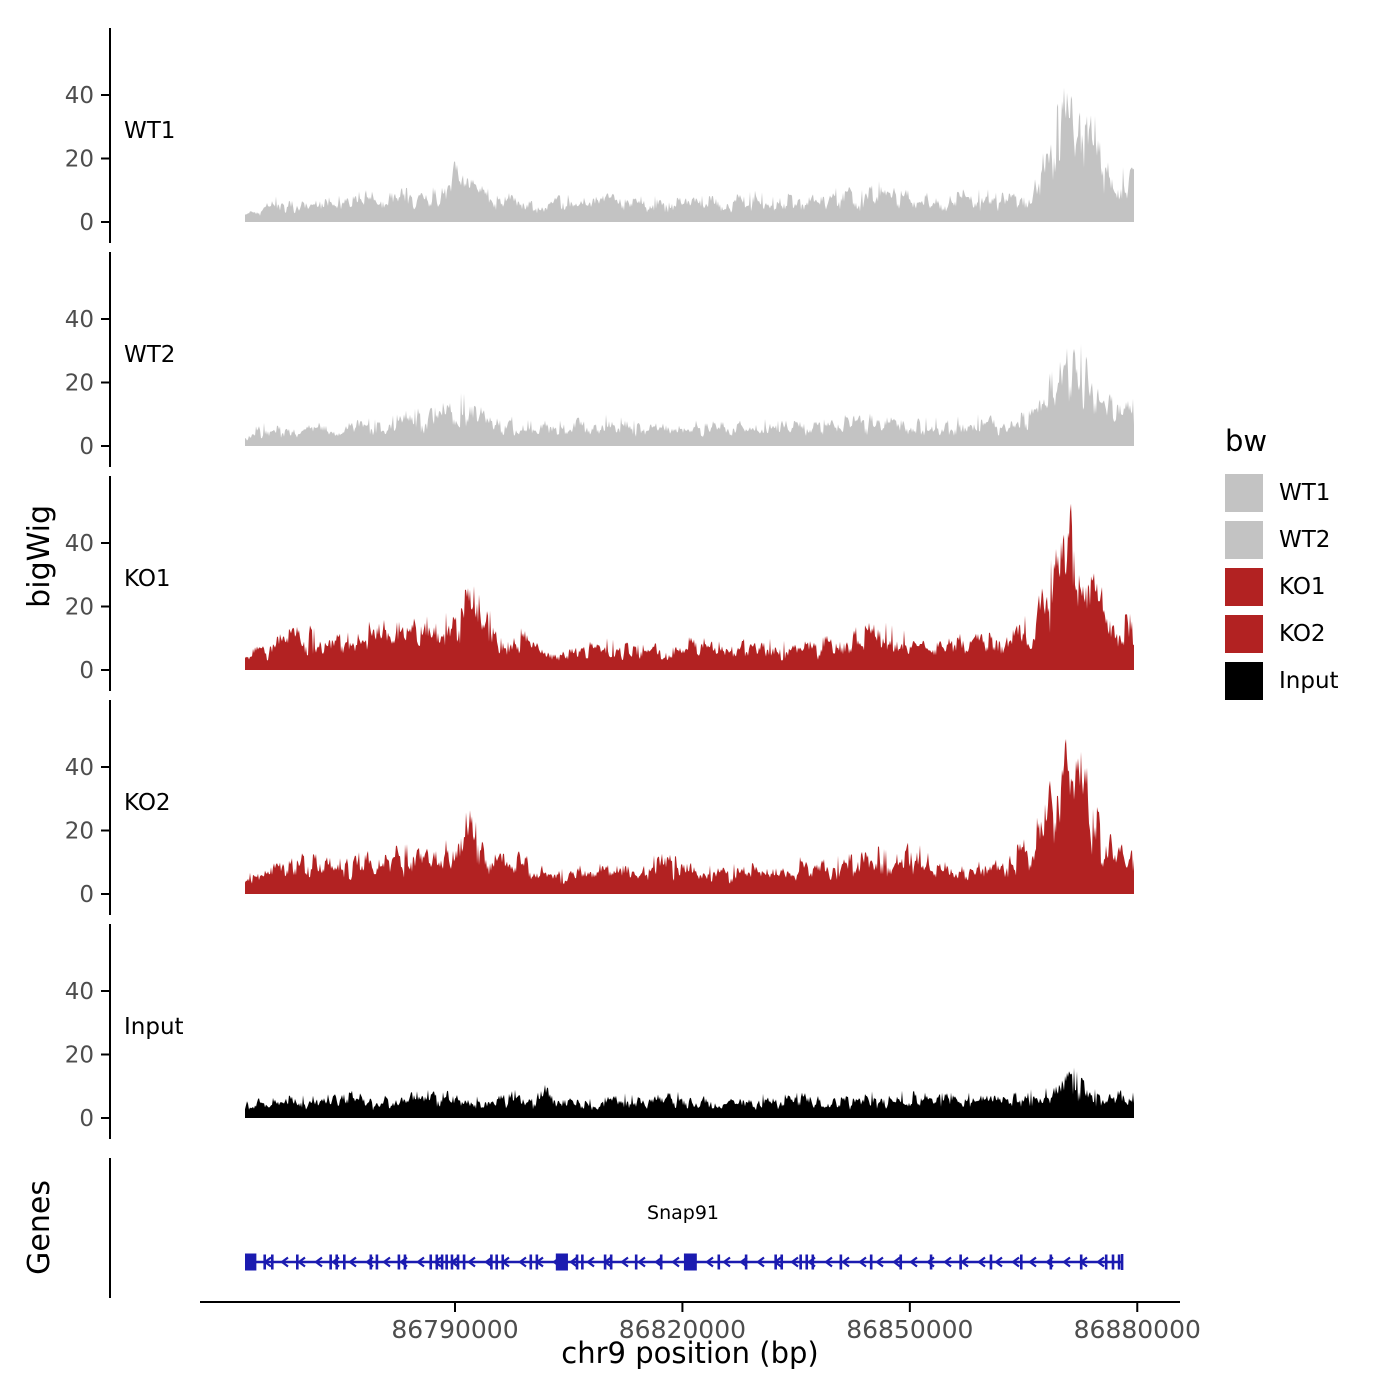 Image resolution: width=1400 pixels, height=1400 pixels. What do you see at coordinates (1302, 634) in the screenshot?
I see `legend-label: KO2` at bounding box center [1302, 634].